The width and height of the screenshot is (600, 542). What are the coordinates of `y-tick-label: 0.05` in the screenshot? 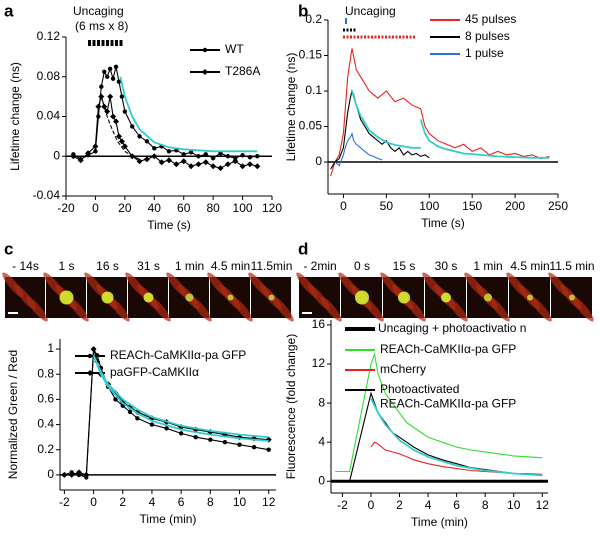 It's located at (311, 126).